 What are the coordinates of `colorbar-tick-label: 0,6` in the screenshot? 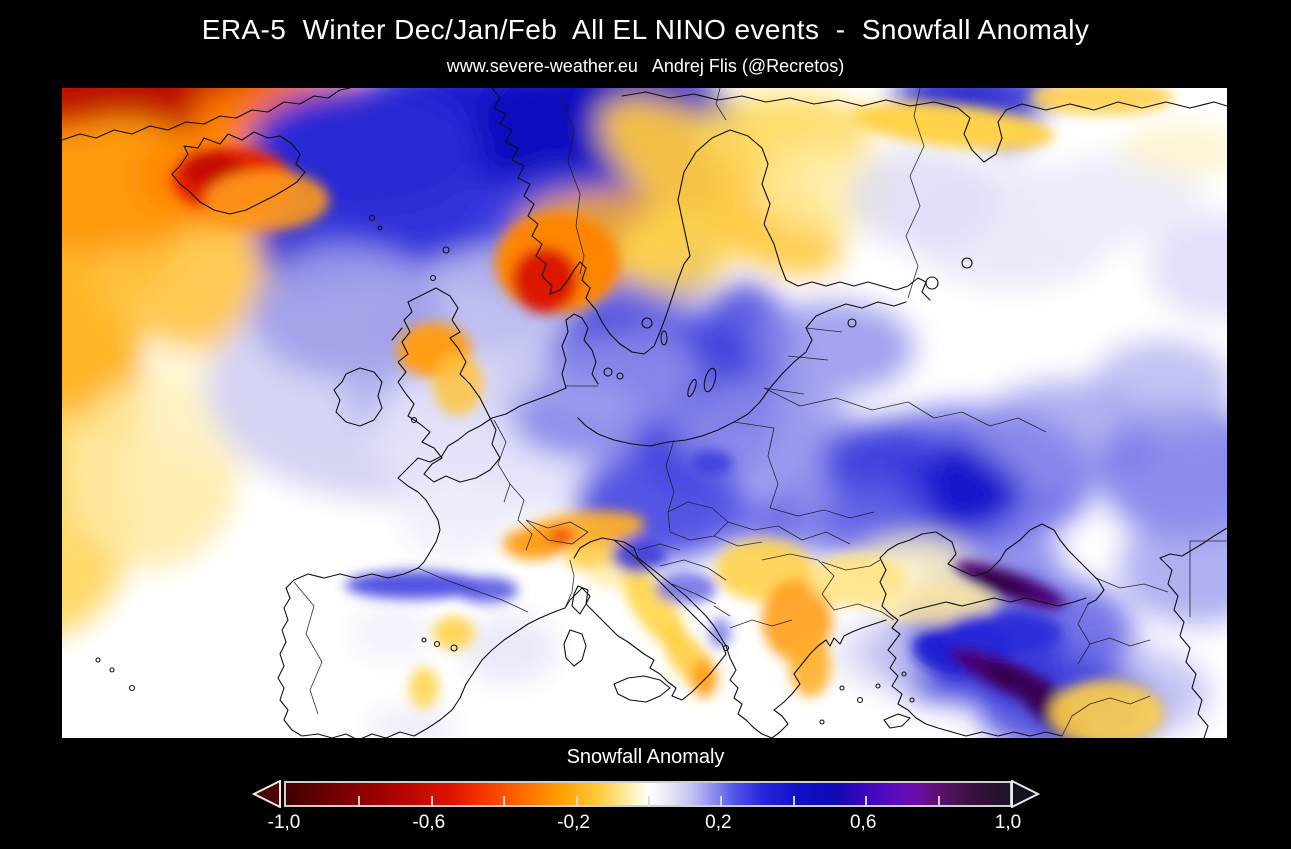 It's located at (863, 822).